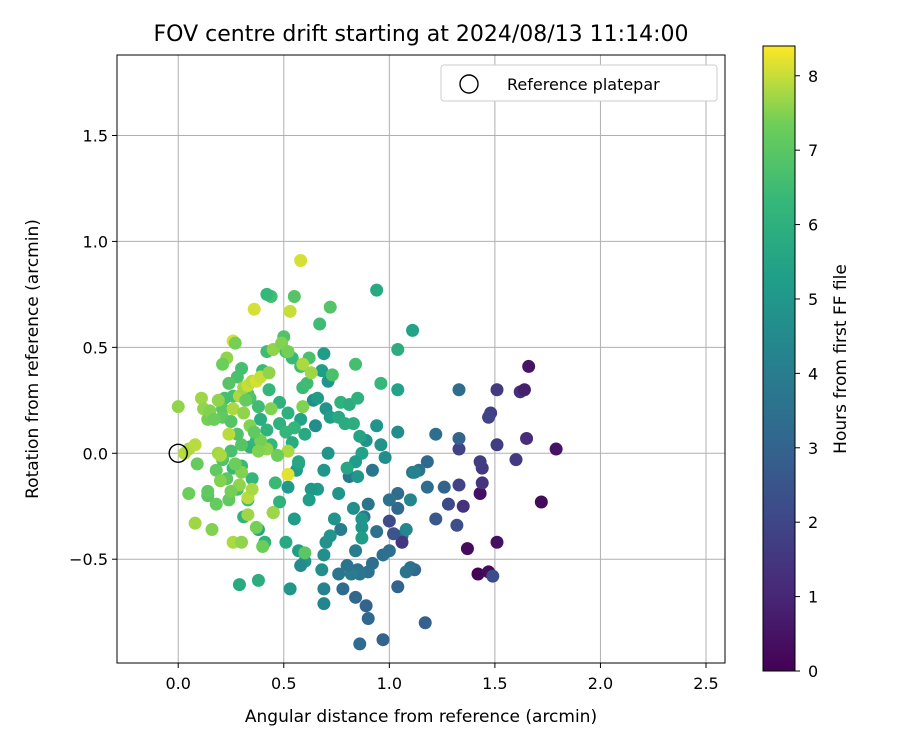 Image resolution: width=900 pixels, height=750 pixels. I want to click on colorbar-tick-label: 5, so click(813, 299).